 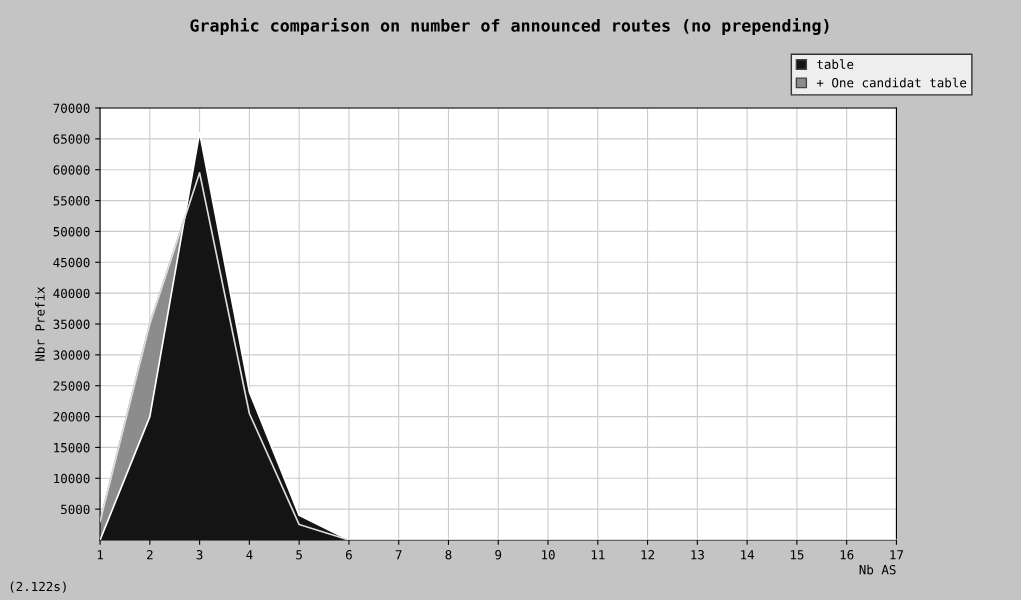 What do you see at coordinates (835, 64) in the screenshot?
I see `legend-label: table` at bounding box center [835, 64].